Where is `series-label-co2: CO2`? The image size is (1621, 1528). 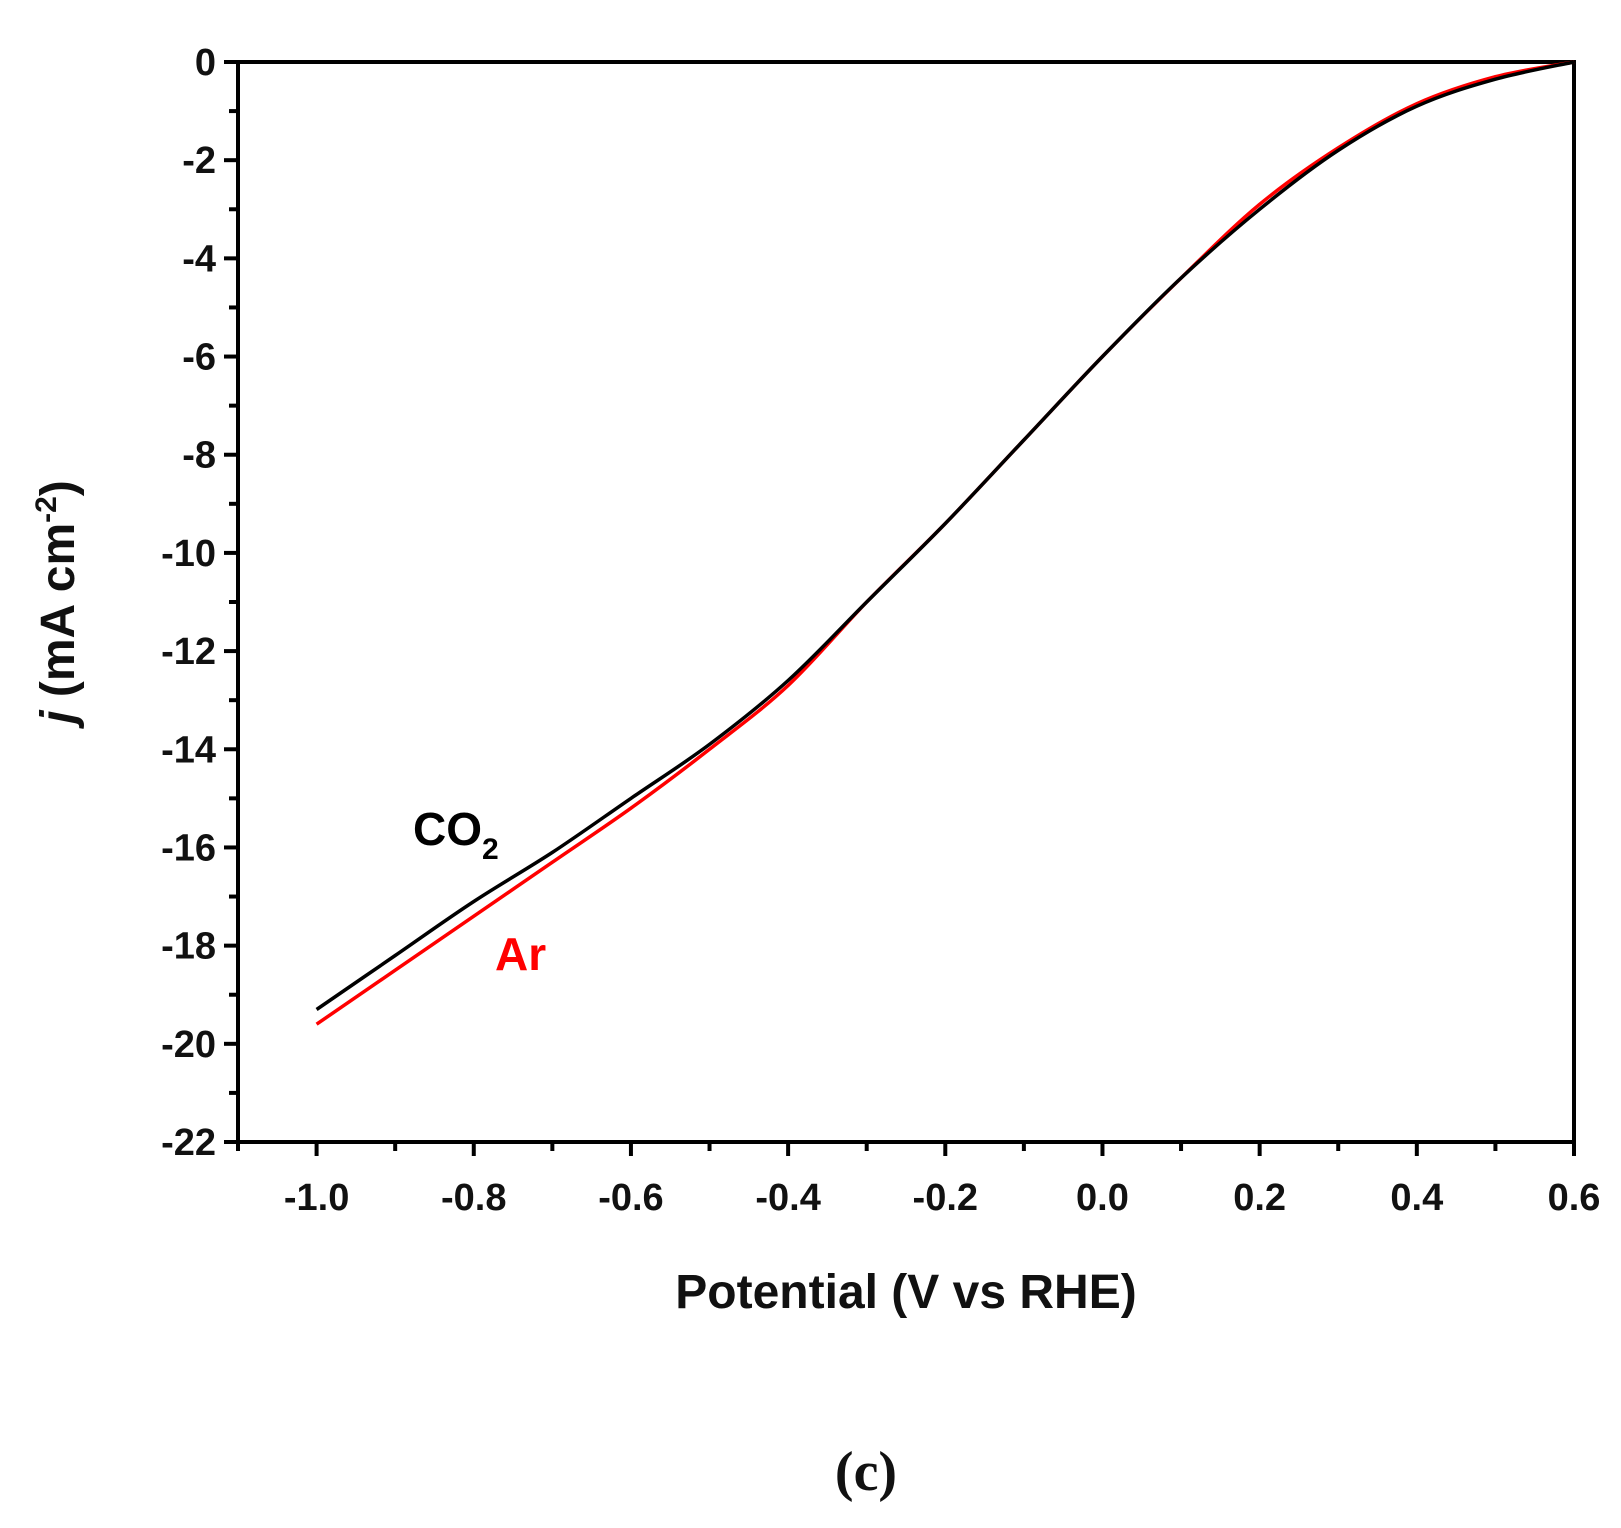
series-label-co2: CO2 is located at coordinates (456, 834).